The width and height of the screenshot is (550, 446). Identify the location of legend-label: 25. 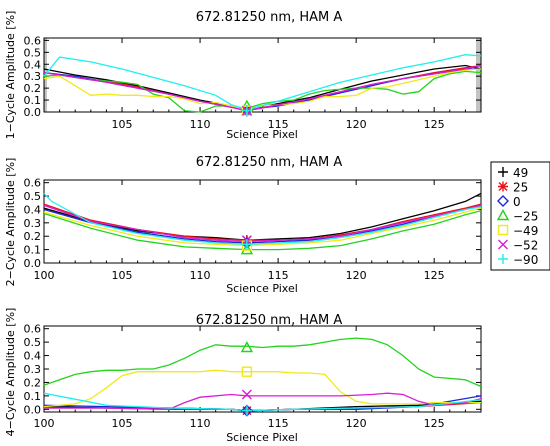
(520, 188).